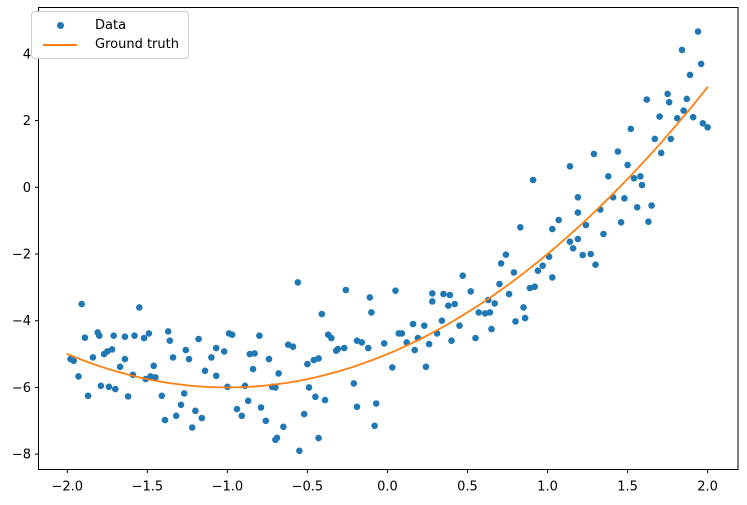 Image resolution: width=747 pixels, height=505 pixels. I want to click on x-axis: −2.0 −1.5 −1.0 −0.5 0.0 0.5 1.0 1.5 2.0, so click(385, 482).